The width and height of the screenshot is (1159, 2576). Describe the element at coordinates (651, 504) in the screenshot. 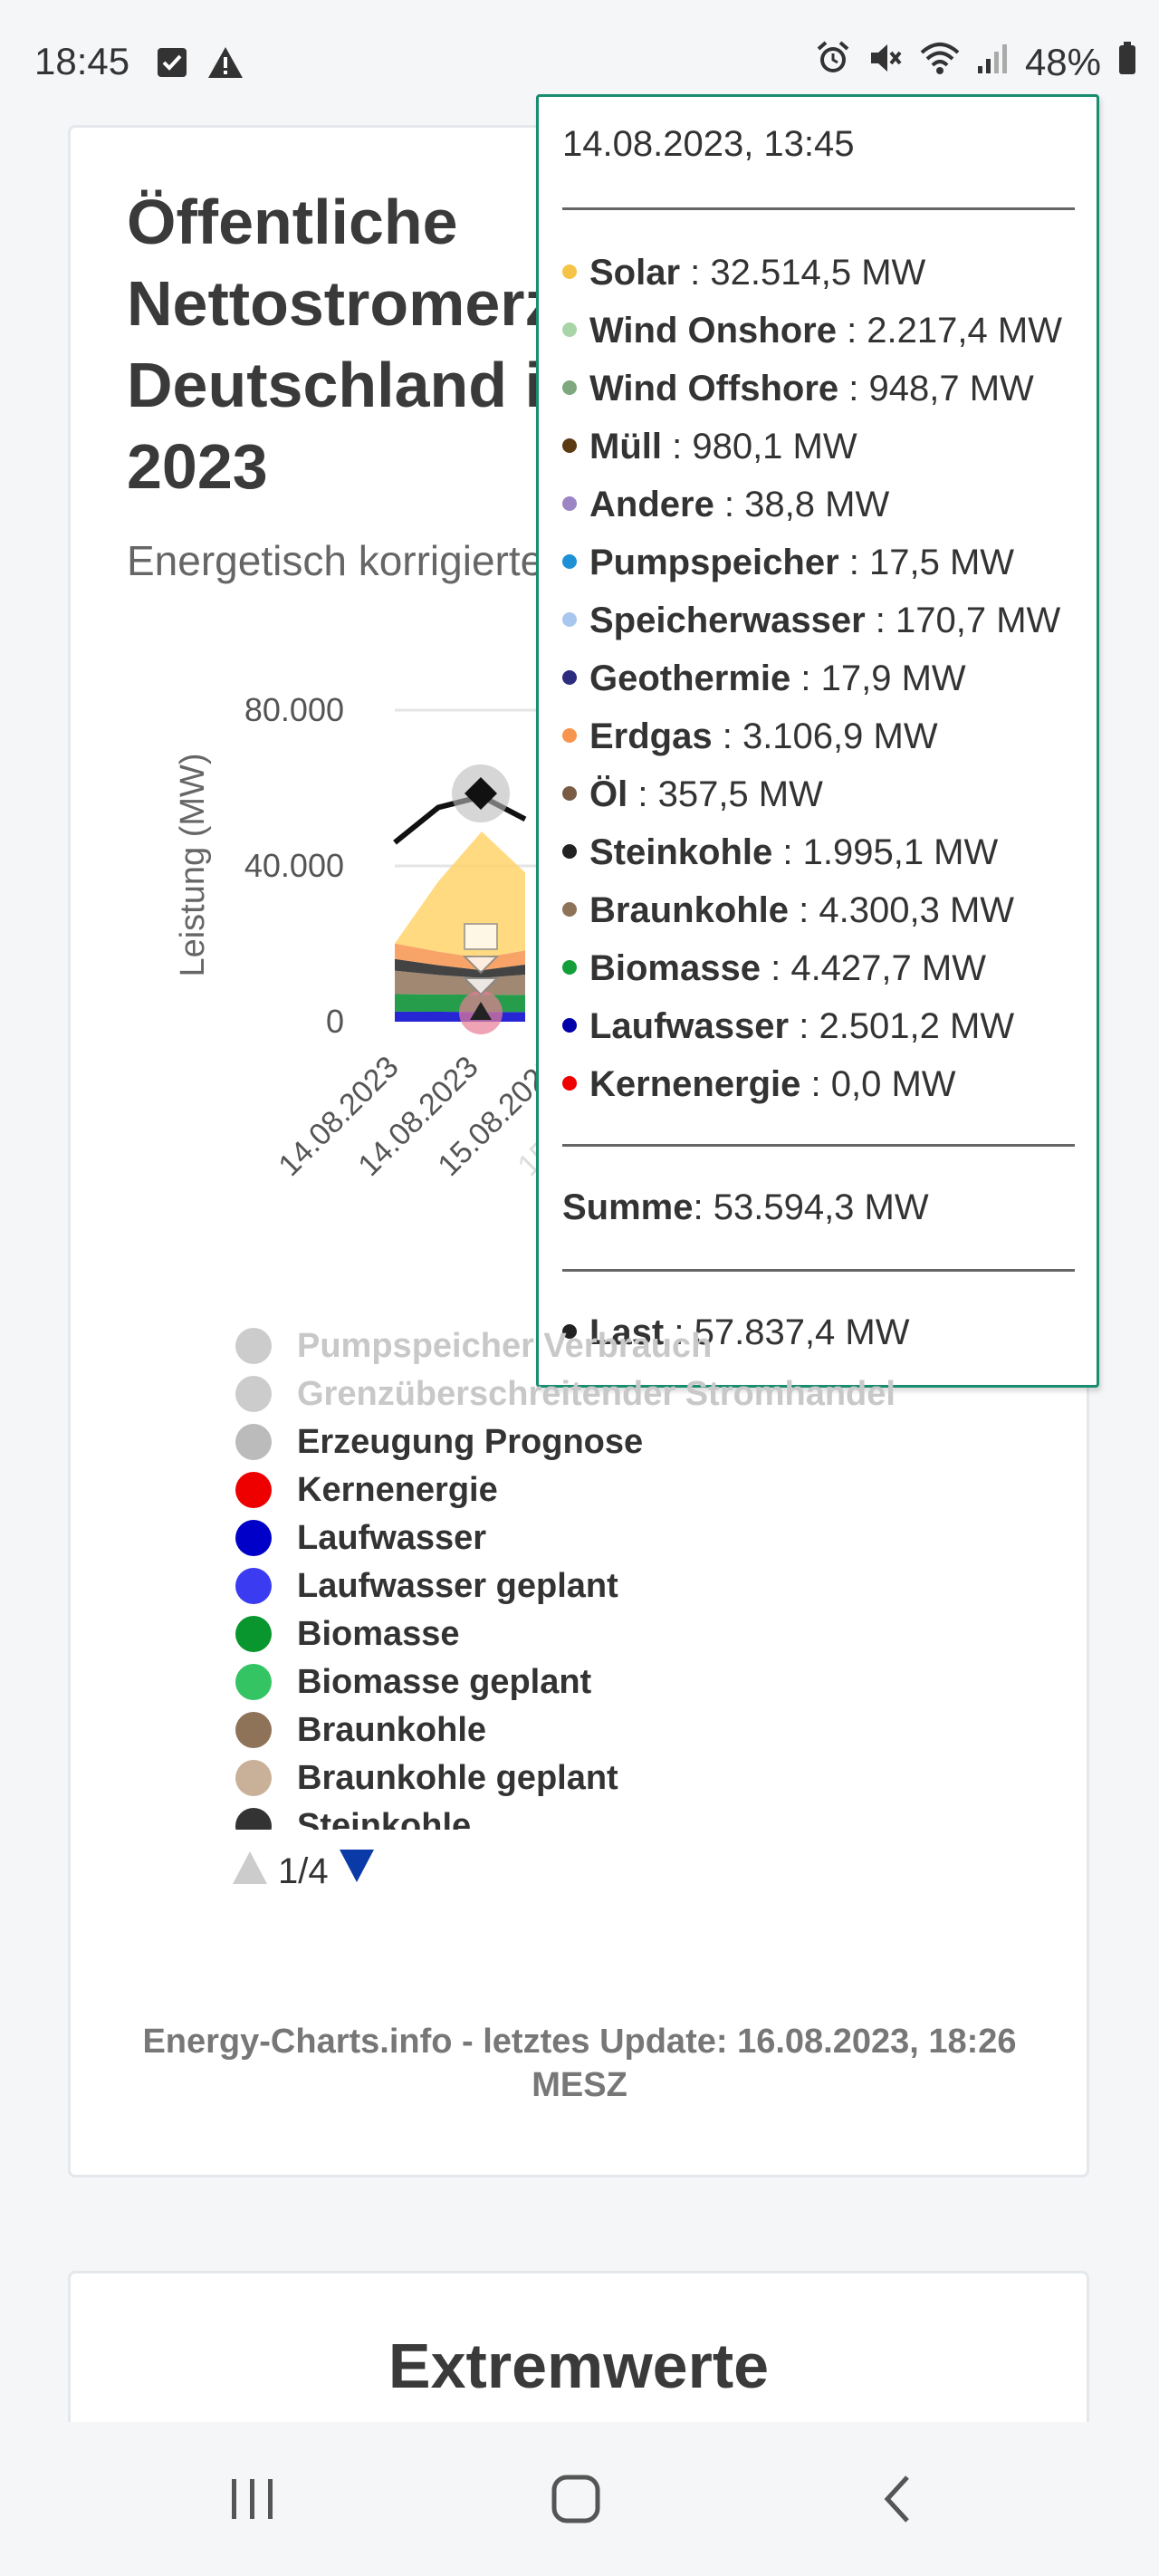

I see `tooltip-row-label: Andere` at that location.